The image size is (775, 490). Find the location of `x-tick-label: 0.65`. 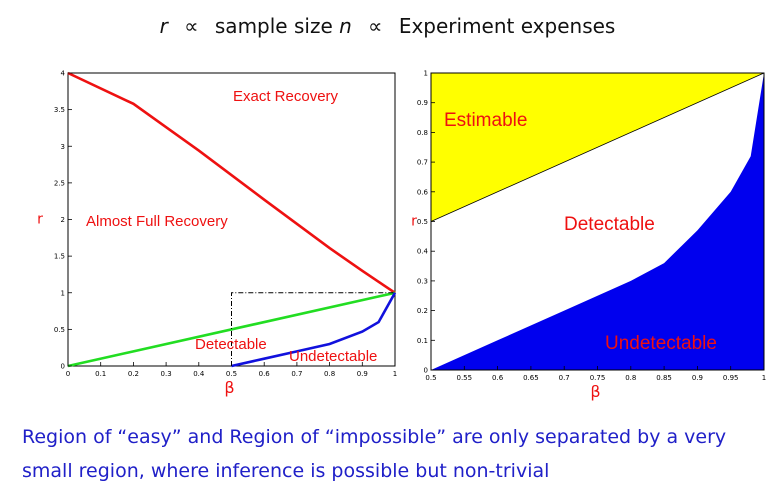

x-tick-label: 0.65 is located at coordinates (531, 378).